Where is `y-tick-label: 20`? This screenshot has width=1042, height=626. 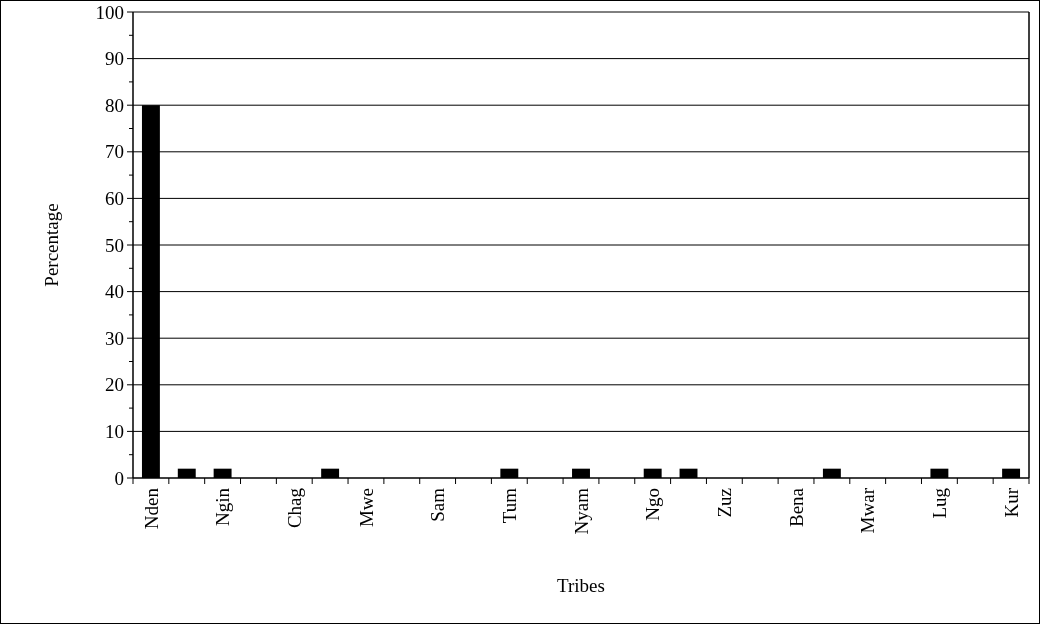 y-tick-label: 20 is located at coordinates (114, 385).